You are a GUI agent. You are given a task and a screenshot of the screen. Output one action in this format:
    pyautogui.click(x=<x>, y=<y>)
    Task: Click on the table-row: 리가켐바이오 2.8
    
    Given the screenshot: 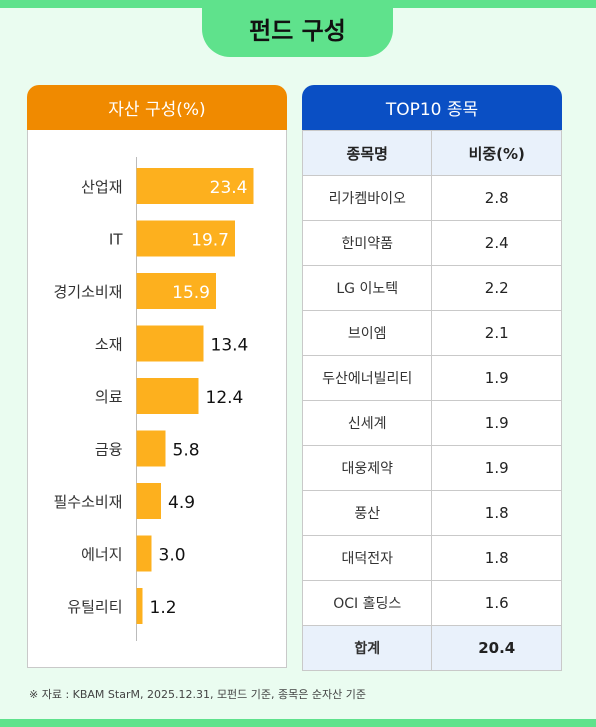 What is the action you would take?
    pyautogui.click(x=431, y=198)
    